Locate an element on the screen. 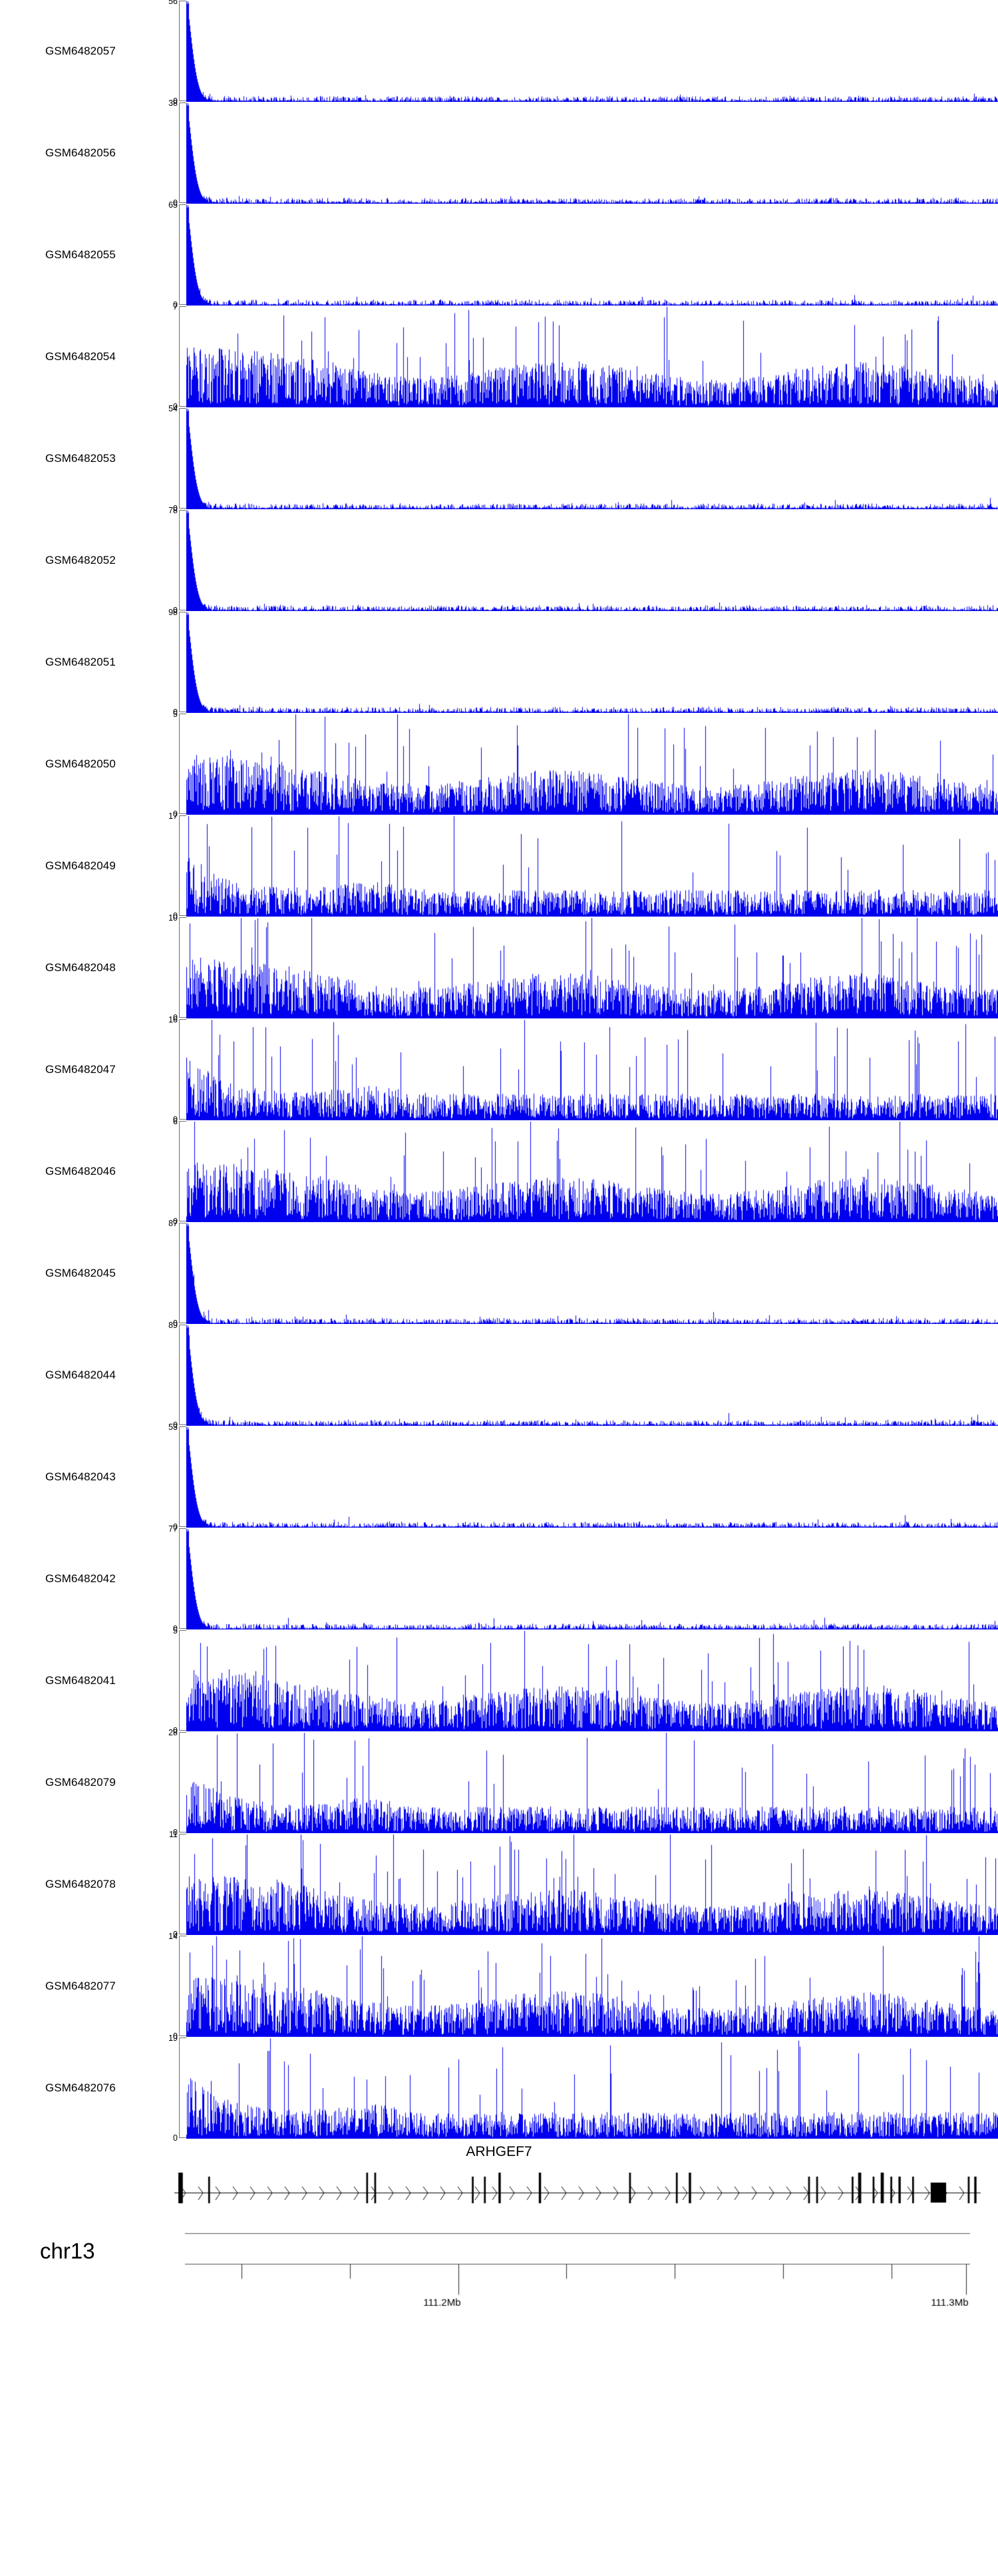 This screenshot has height=2576, width=998. axis-max-value: 6 is located at coordinates (175, 1121).